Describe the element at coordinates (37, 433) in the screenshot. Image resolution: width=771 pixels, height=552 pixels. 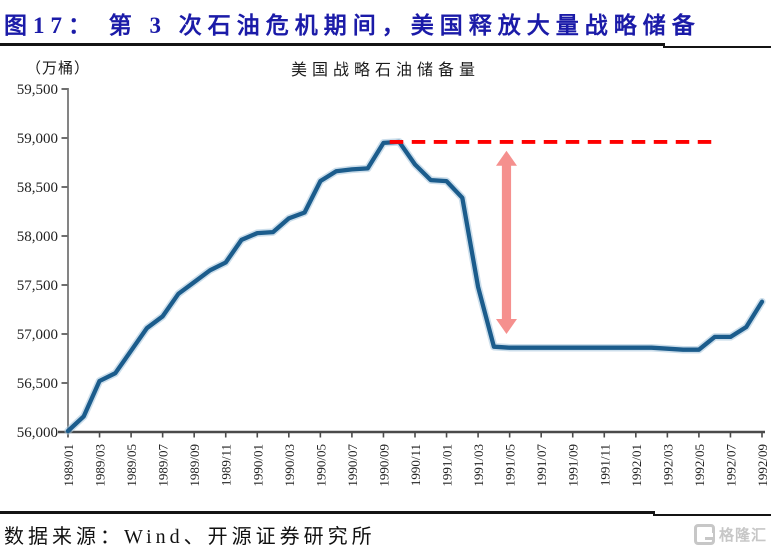
I see `y-axis-tick-label: 56,000` at that location.